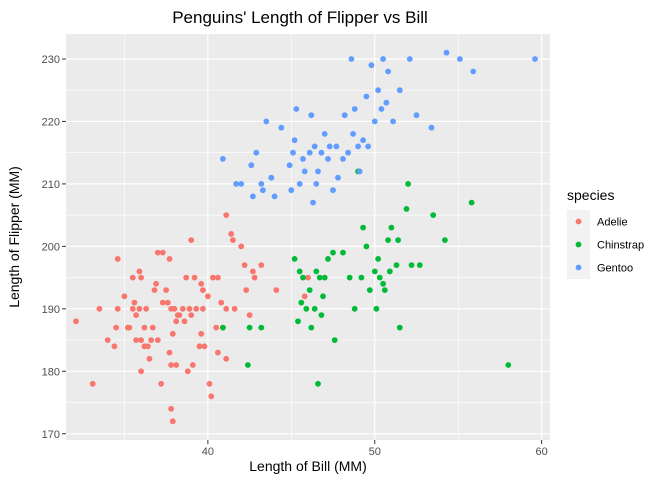 The image size is (672, 480). Describe the element at coordinates (51, 122) in the screenshot. I see `y-tick-label: 220` at that location.